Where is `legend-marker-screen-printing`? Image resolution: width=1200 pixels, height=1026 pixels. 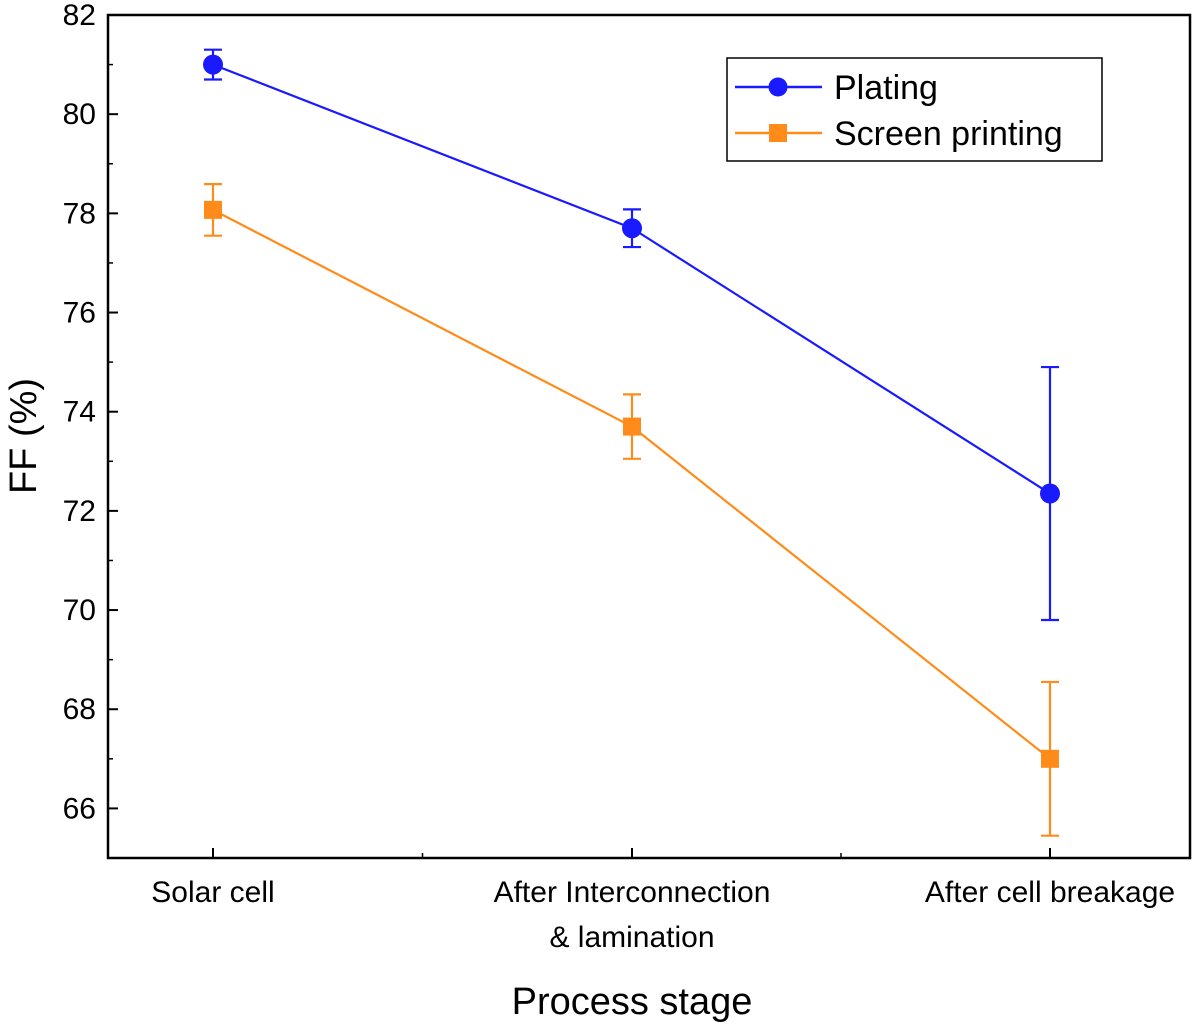 legend-marker-screen-printing is located at coordinates (778, 133).